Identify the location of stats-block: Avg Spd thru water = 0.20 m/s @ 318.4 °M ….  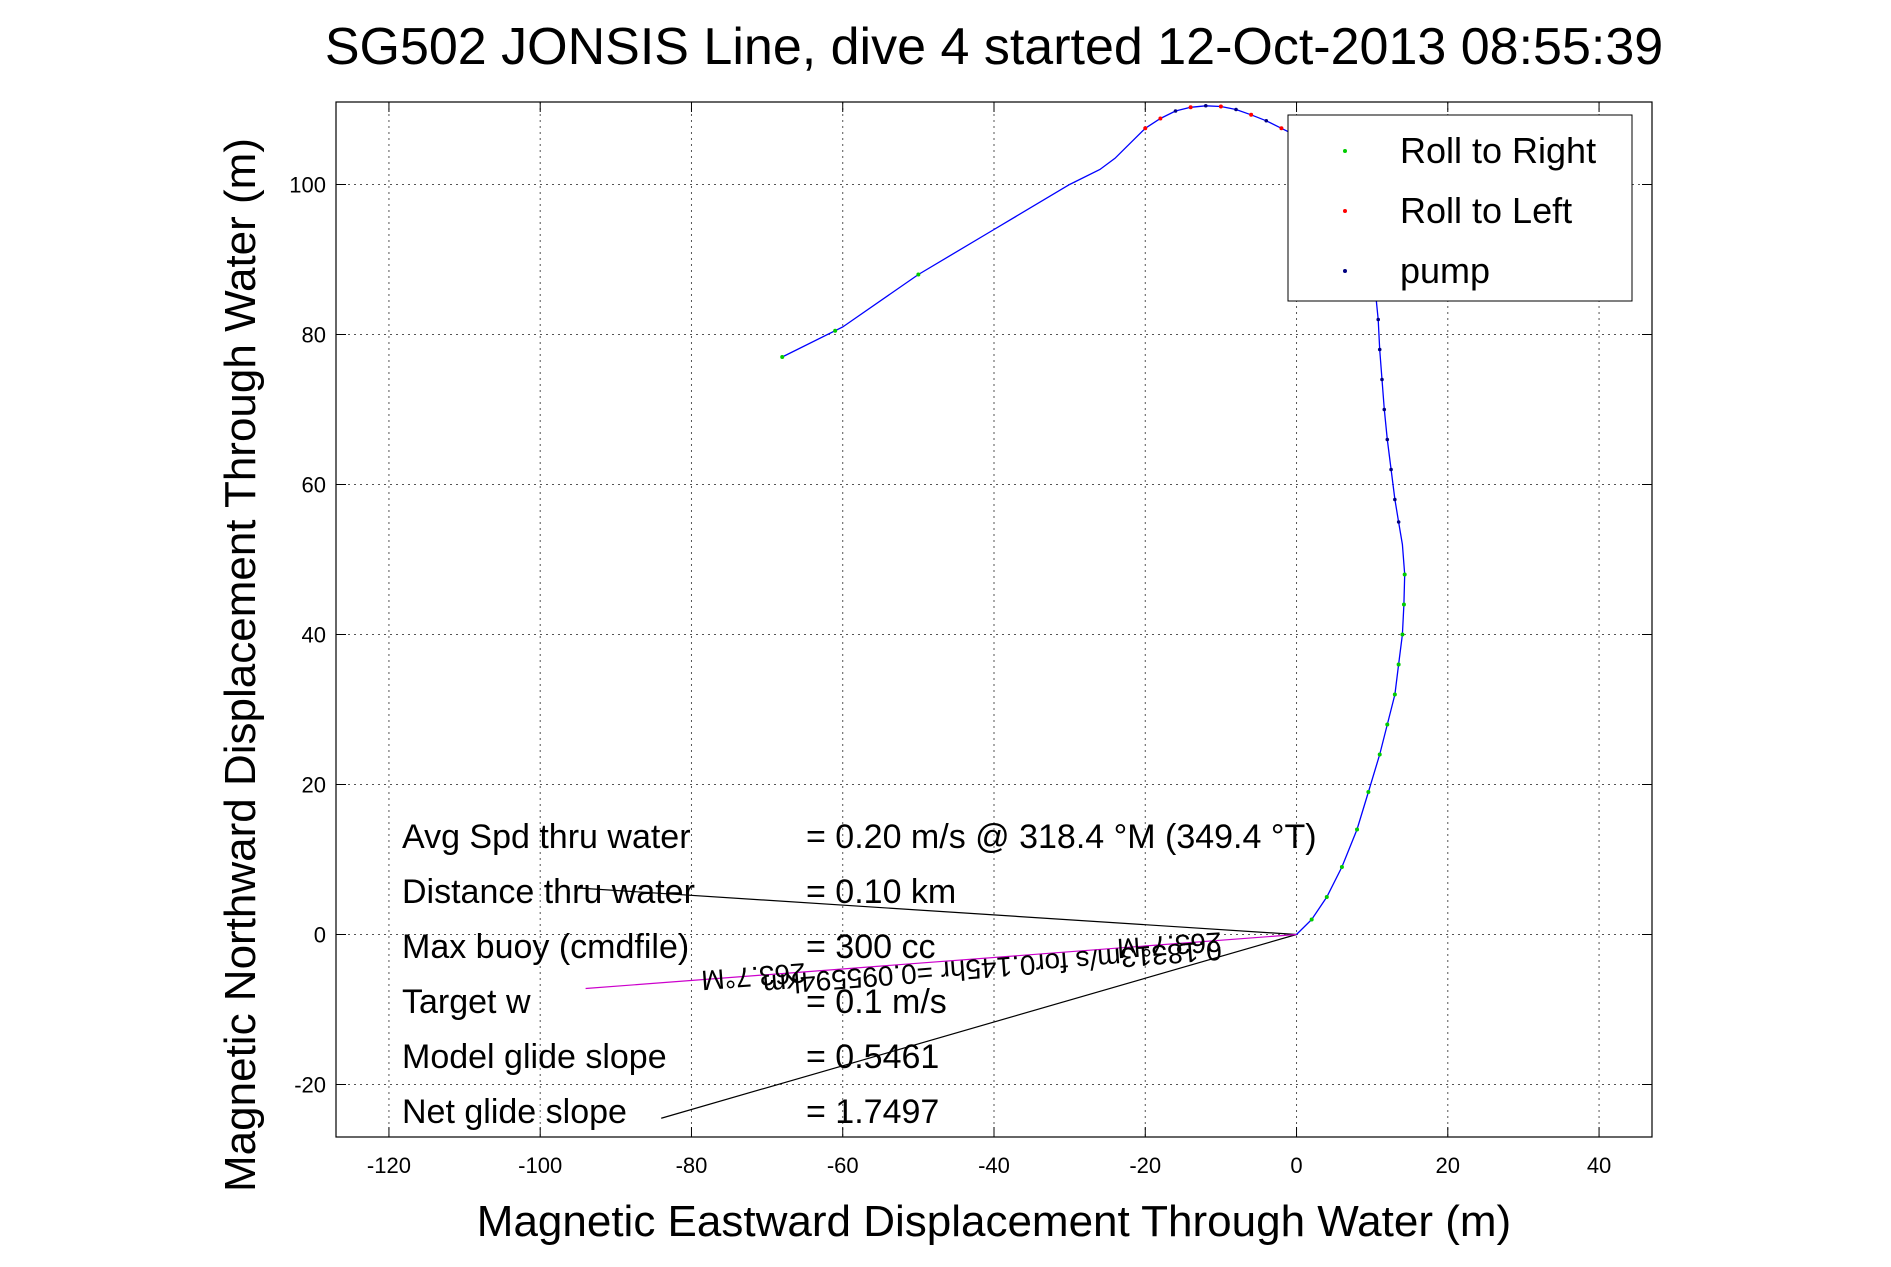
(859, 974).